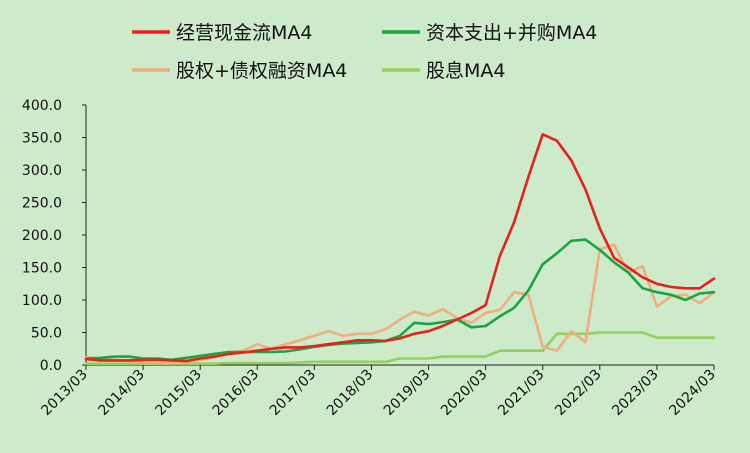  Describe the element at coordinates (236, 393) in the screenshot. I see `x-tick-label: 2016/03` at that location.